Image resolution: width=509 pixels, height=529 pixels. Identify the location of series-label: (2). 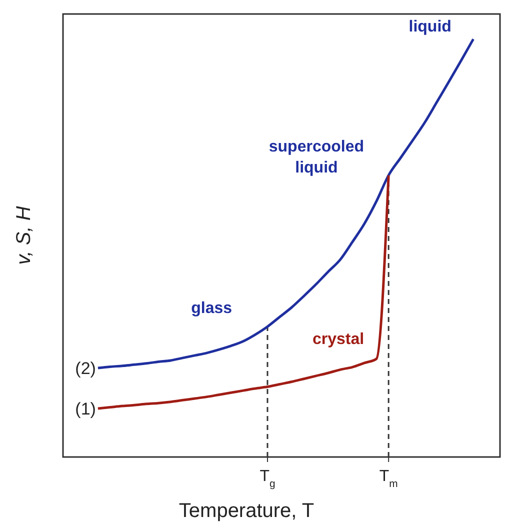
(85, 368).